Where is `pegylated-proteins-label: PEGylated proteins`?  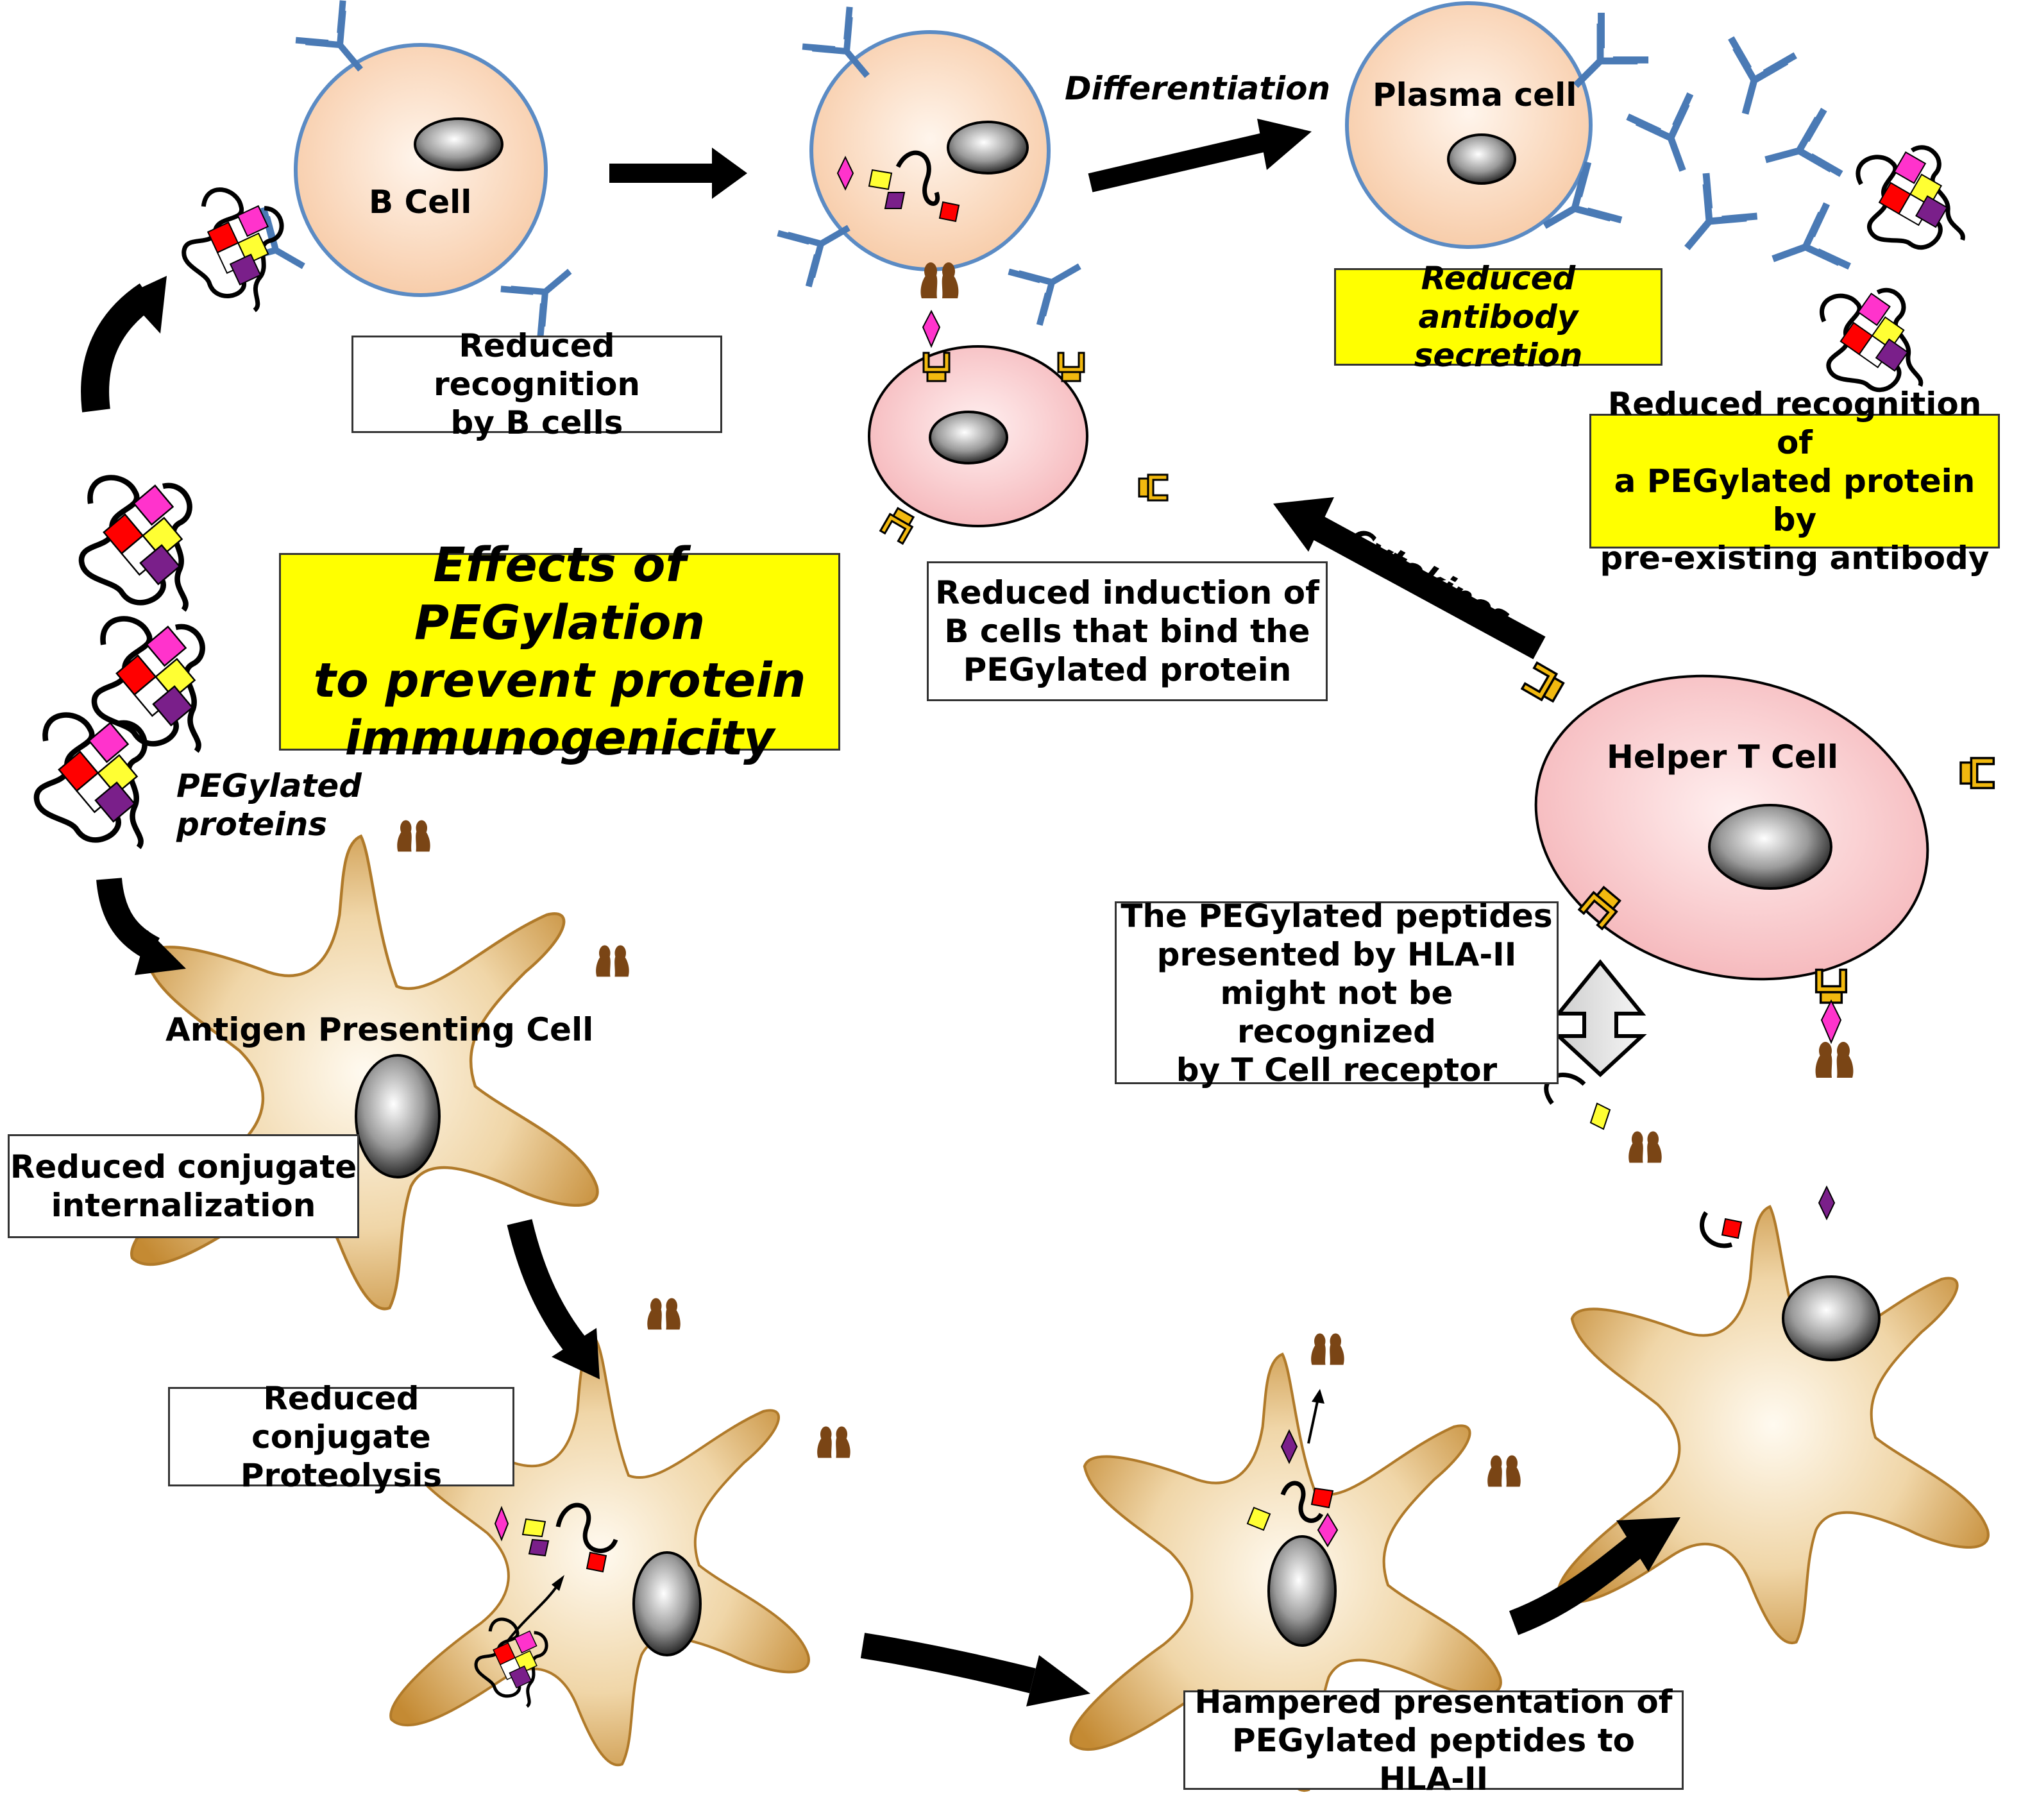
pegylated-proteins-label: PEGylated proteins is located at coordinates (269, 805).